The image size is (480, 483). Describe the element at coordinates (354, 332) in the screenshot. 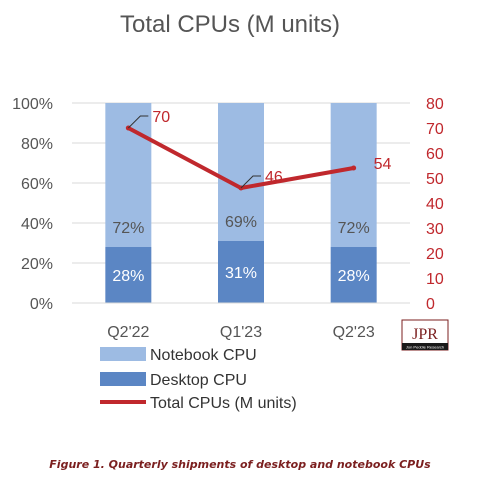

I see `x-tick-label: Q2'23` at that location.